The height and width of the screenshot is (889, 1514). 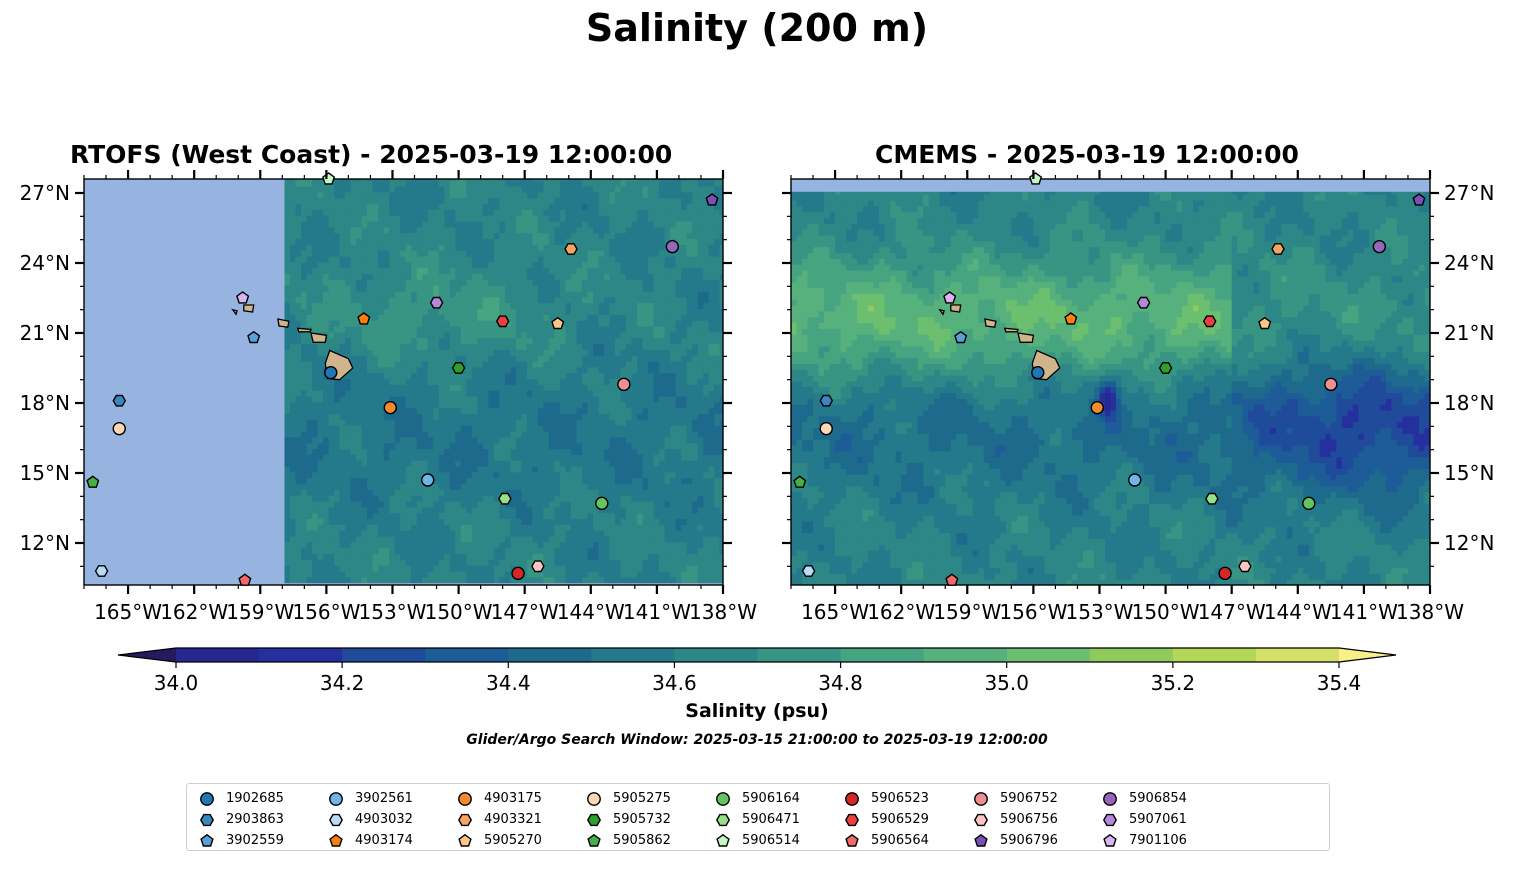 What do you see at coordinates (1469, 193) in the screenshot?
I see `y-tick-label: 27°N` at bounding box center [1469, 193].